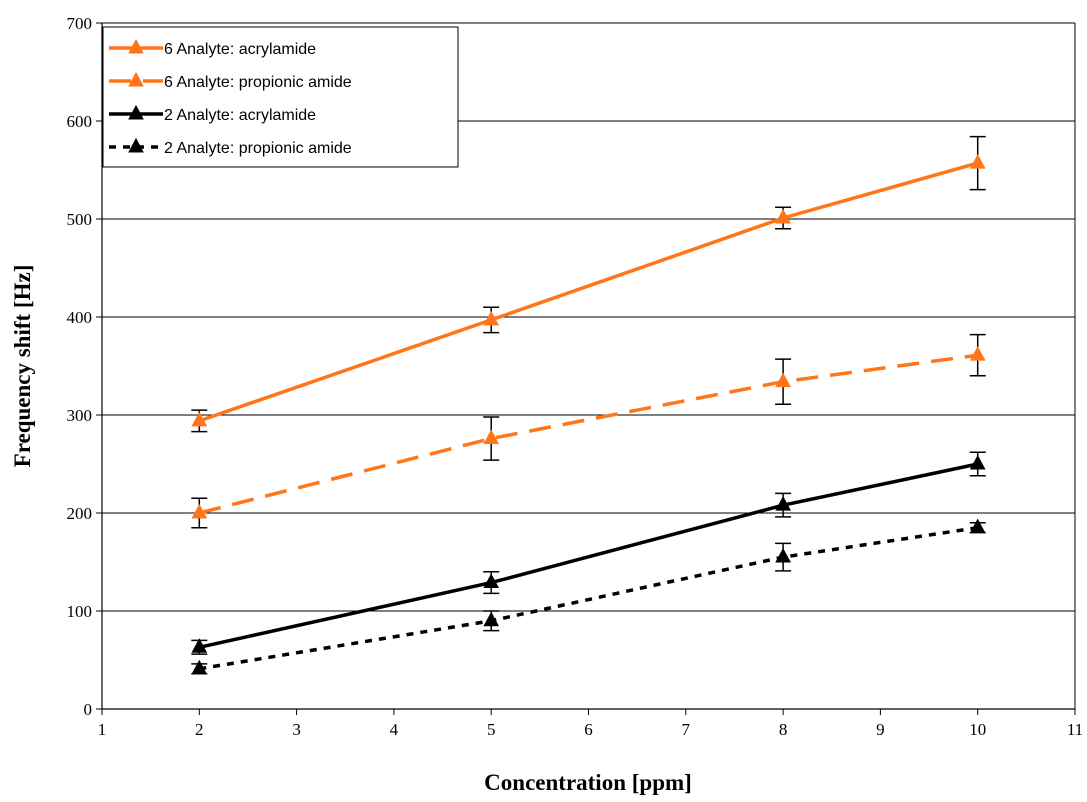 This screenshot has width=1087, height=802. Describe the element at coordinates (80, 121) in the screenshot. I see `y-tick-label-600: 600` at that location.